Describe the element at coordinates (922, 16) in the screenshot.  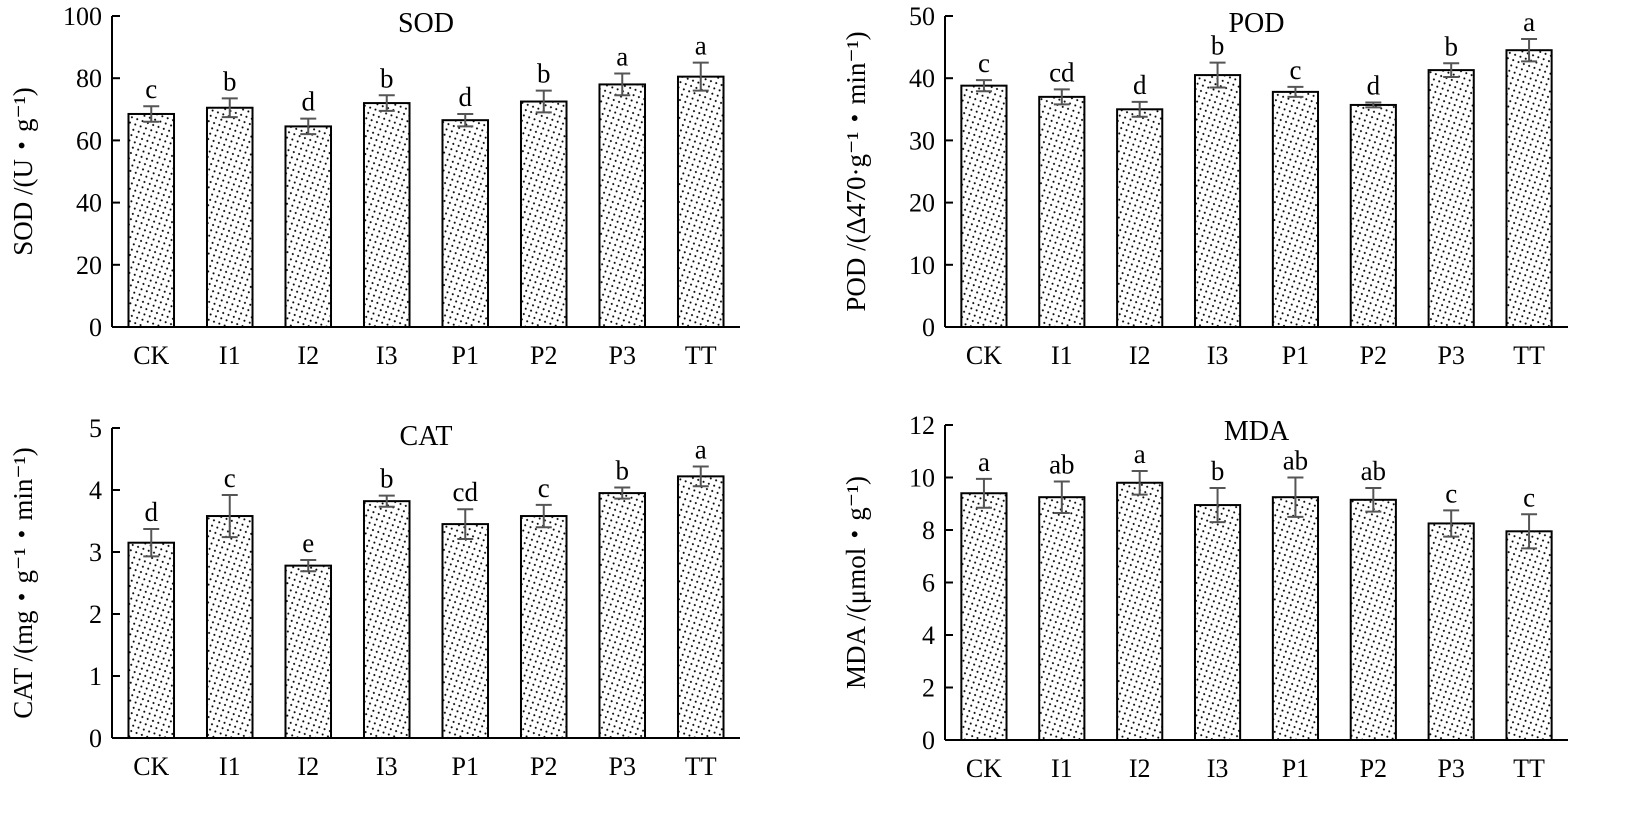
I see `y-tick-label: 50` at that location.